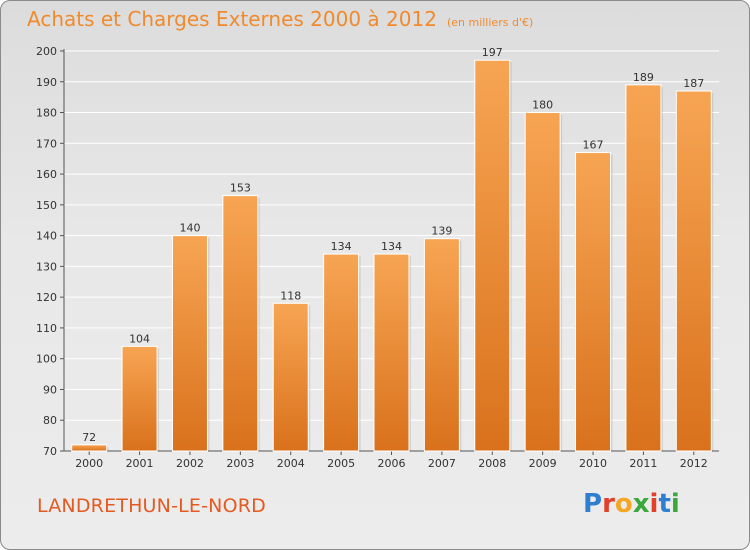 This screenshot has width=750, height=550. I want to click on y-tick-label: 110, so click(46, 328).